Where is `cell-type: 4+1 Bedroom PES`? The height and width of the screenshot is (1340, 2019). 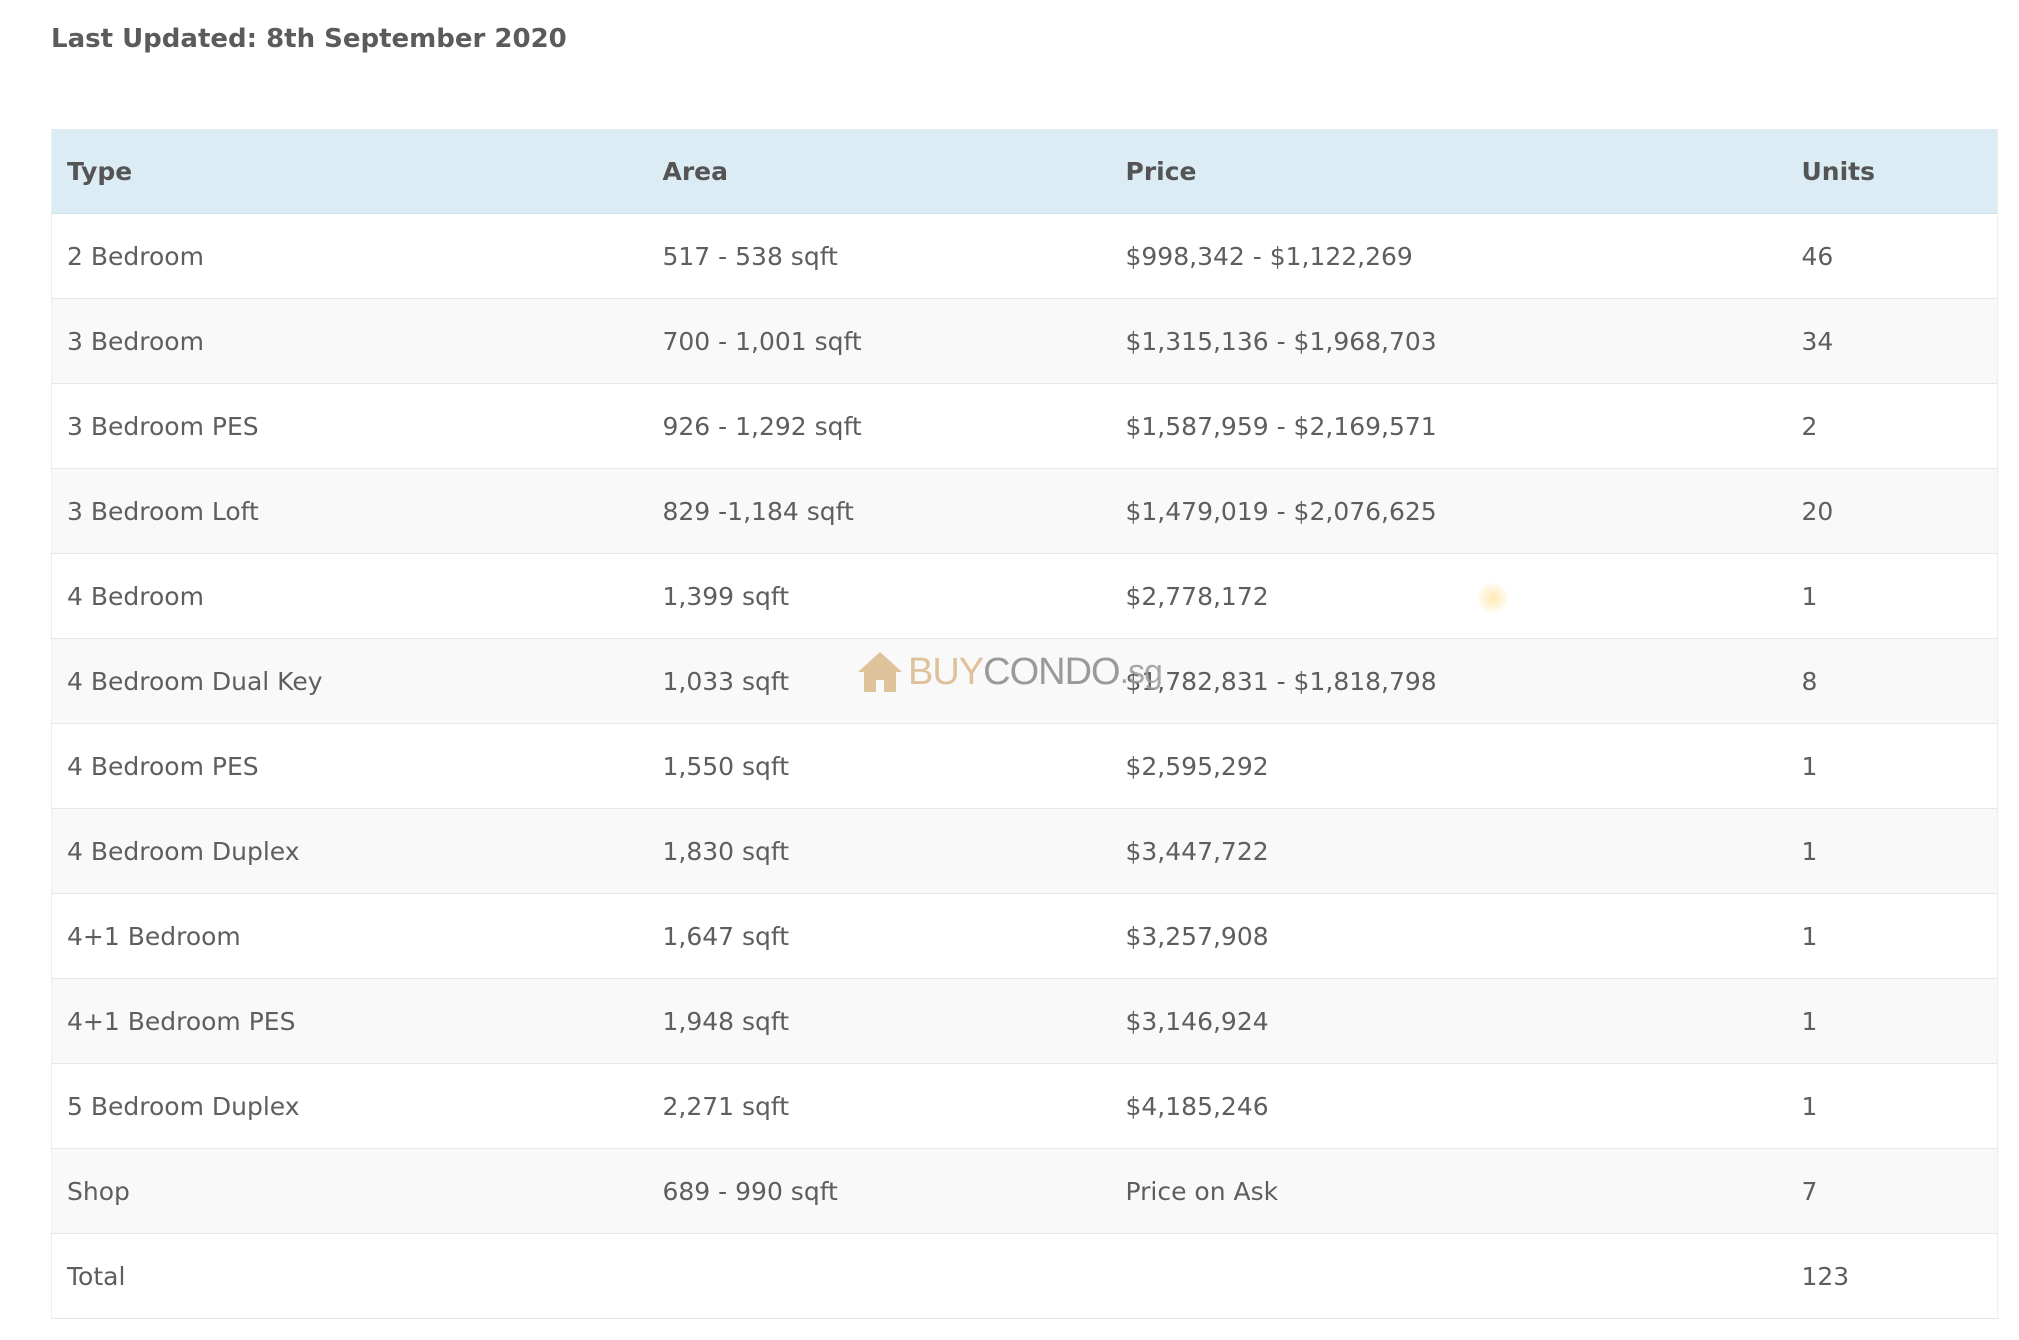 cell-type: 4+1 Bedroom PES is located at coordinates (349, 1021).